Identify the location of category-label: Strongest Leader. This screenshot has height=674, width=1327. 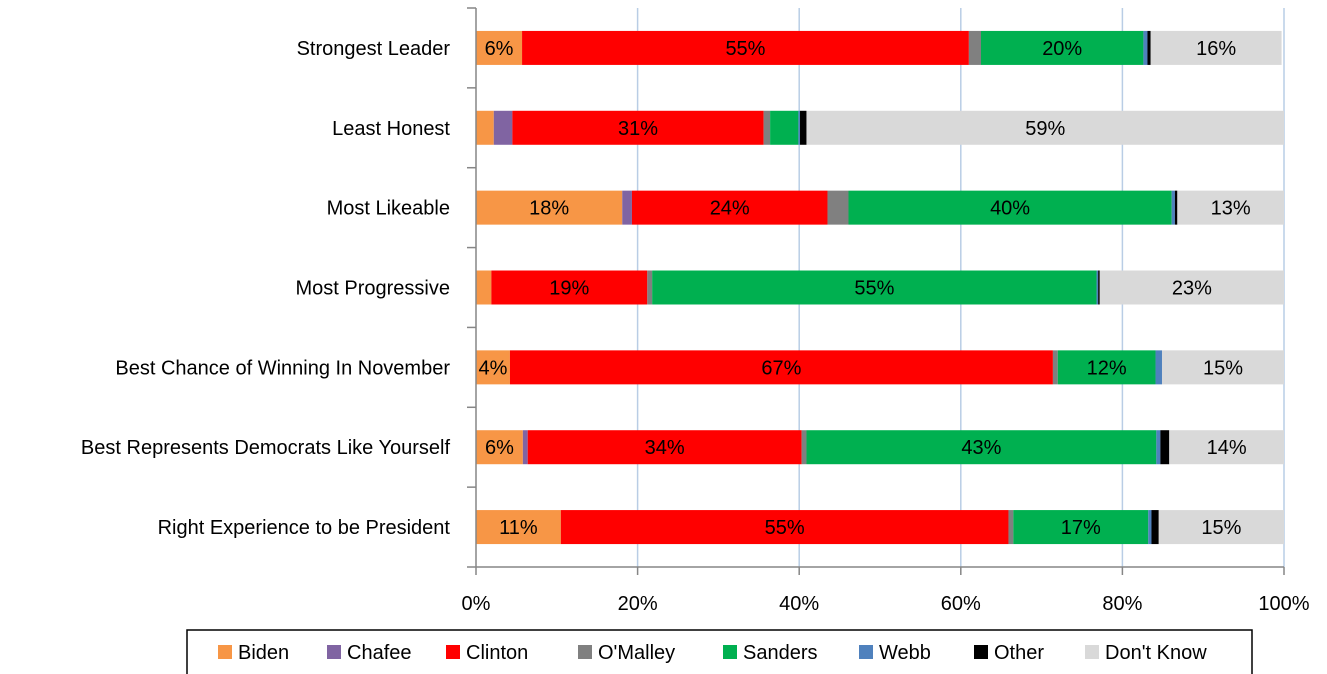
(374, 49).